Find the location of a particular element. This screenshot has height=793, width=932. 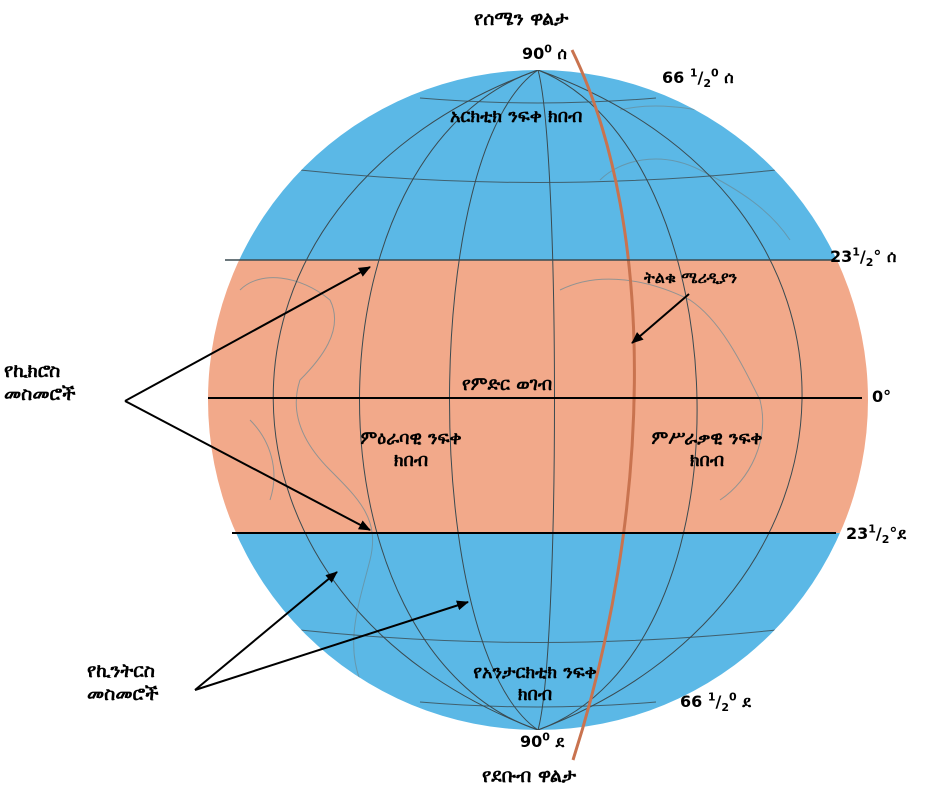

south-pole-label: የደቡብ ዋልታ is located at coordinates (529, 776).